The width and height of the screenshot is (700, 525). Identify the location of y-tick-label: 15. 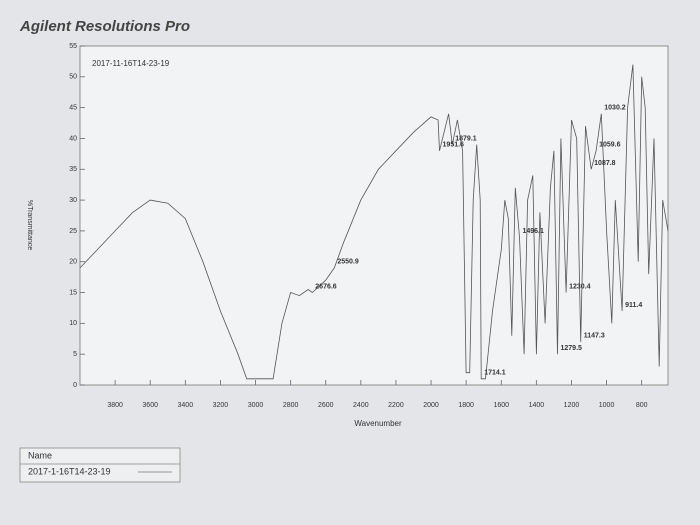
(73, 292).